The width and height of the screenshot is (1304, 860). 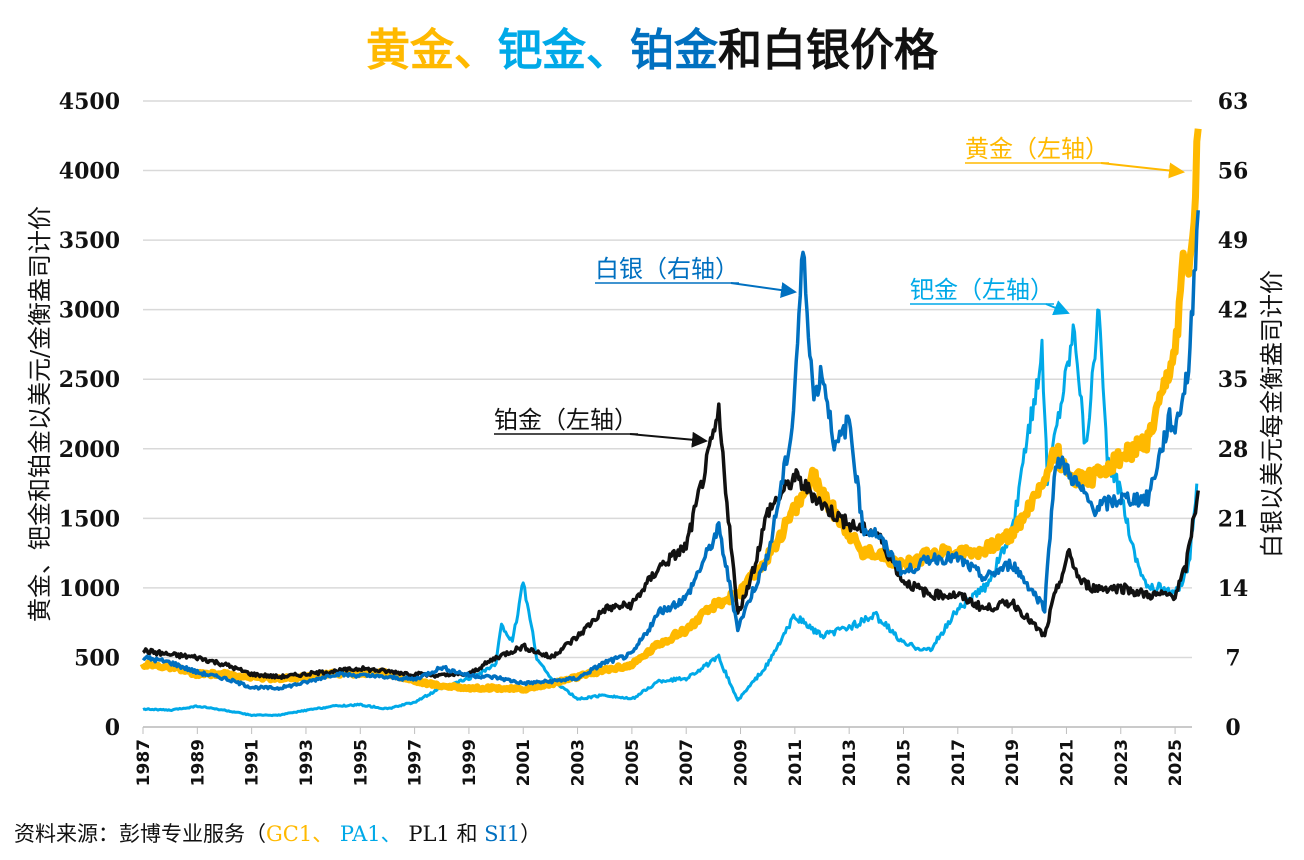 I want to click on y-tick-left: 500, so click(x=97, y=658).